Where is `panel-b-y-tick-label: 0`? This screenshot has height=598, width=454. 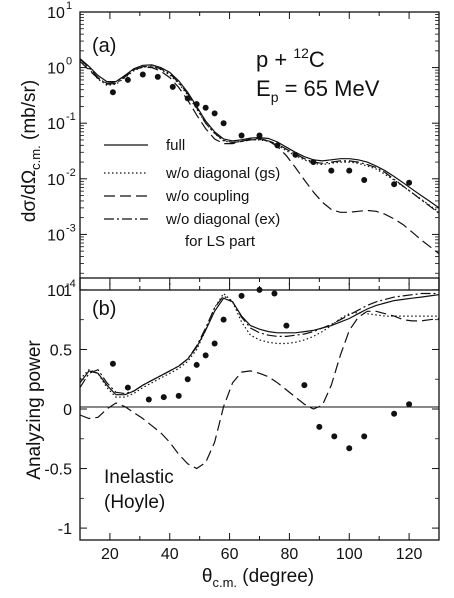 panel-b-y-tick-label: 0 is located at coordinates (67, 410).